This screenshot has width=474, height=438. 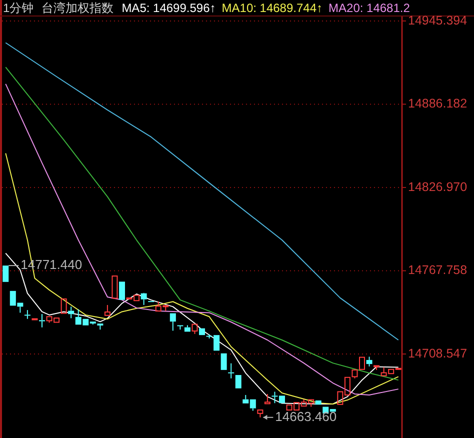 What do you see at coordinates (438, 20) in the screenshot?
I see `ytick: 14945.394` at bounding box center [438, 20].